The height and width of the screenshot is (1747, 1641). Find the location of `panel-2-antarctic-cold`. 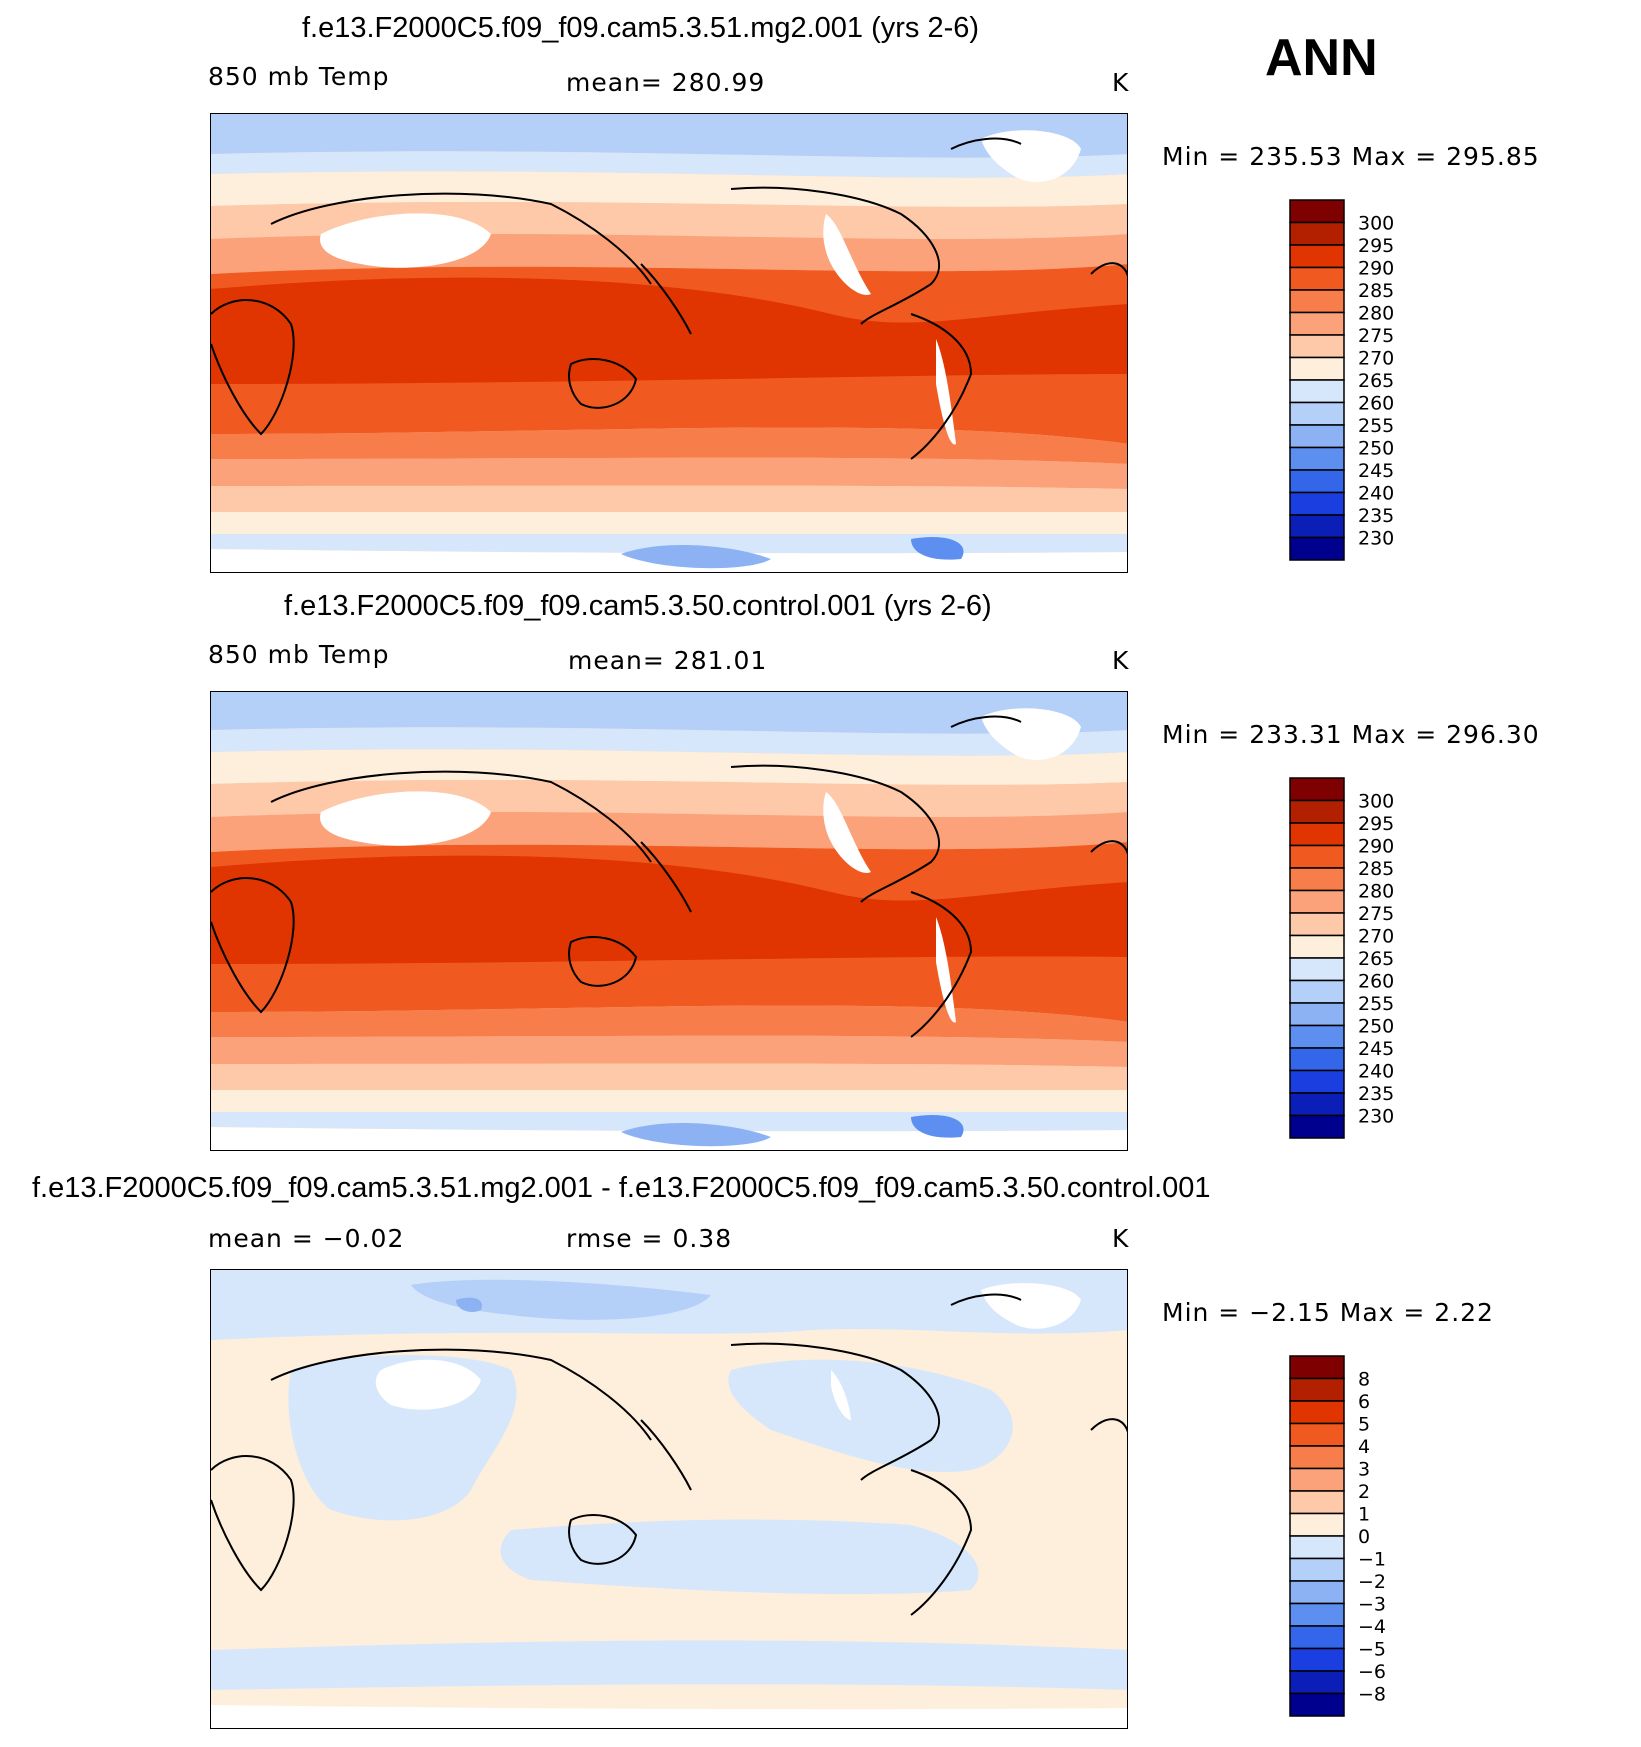

panel-2-antarctic-cold is located at coordinates (696, 1134).